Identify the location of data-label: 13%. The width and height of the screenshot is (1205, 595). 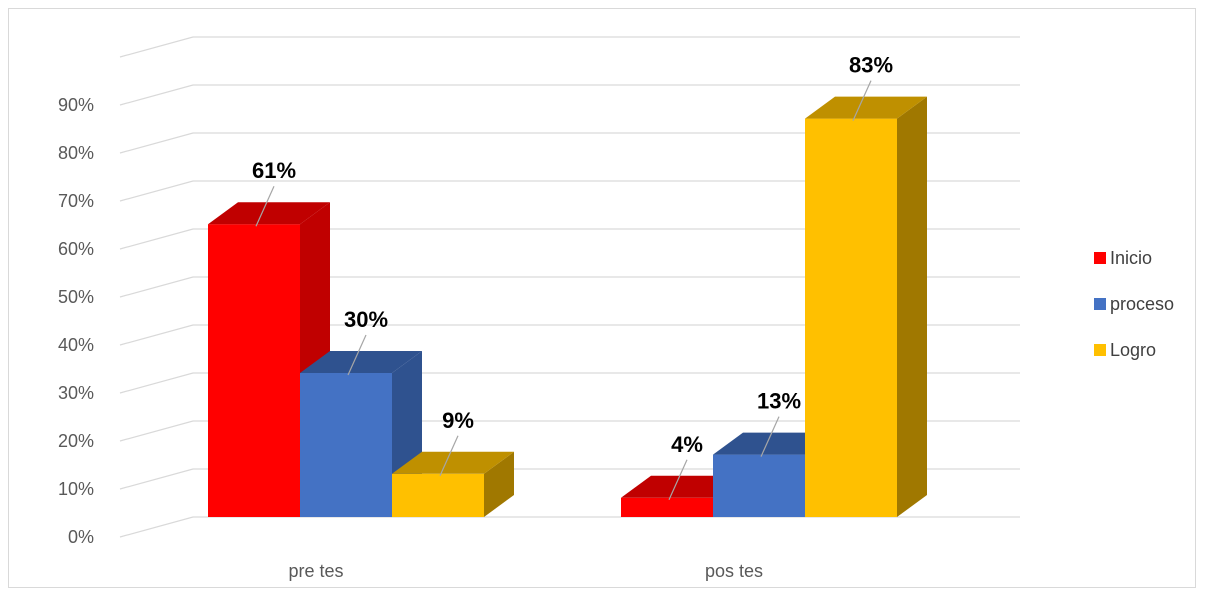
(779, 401).